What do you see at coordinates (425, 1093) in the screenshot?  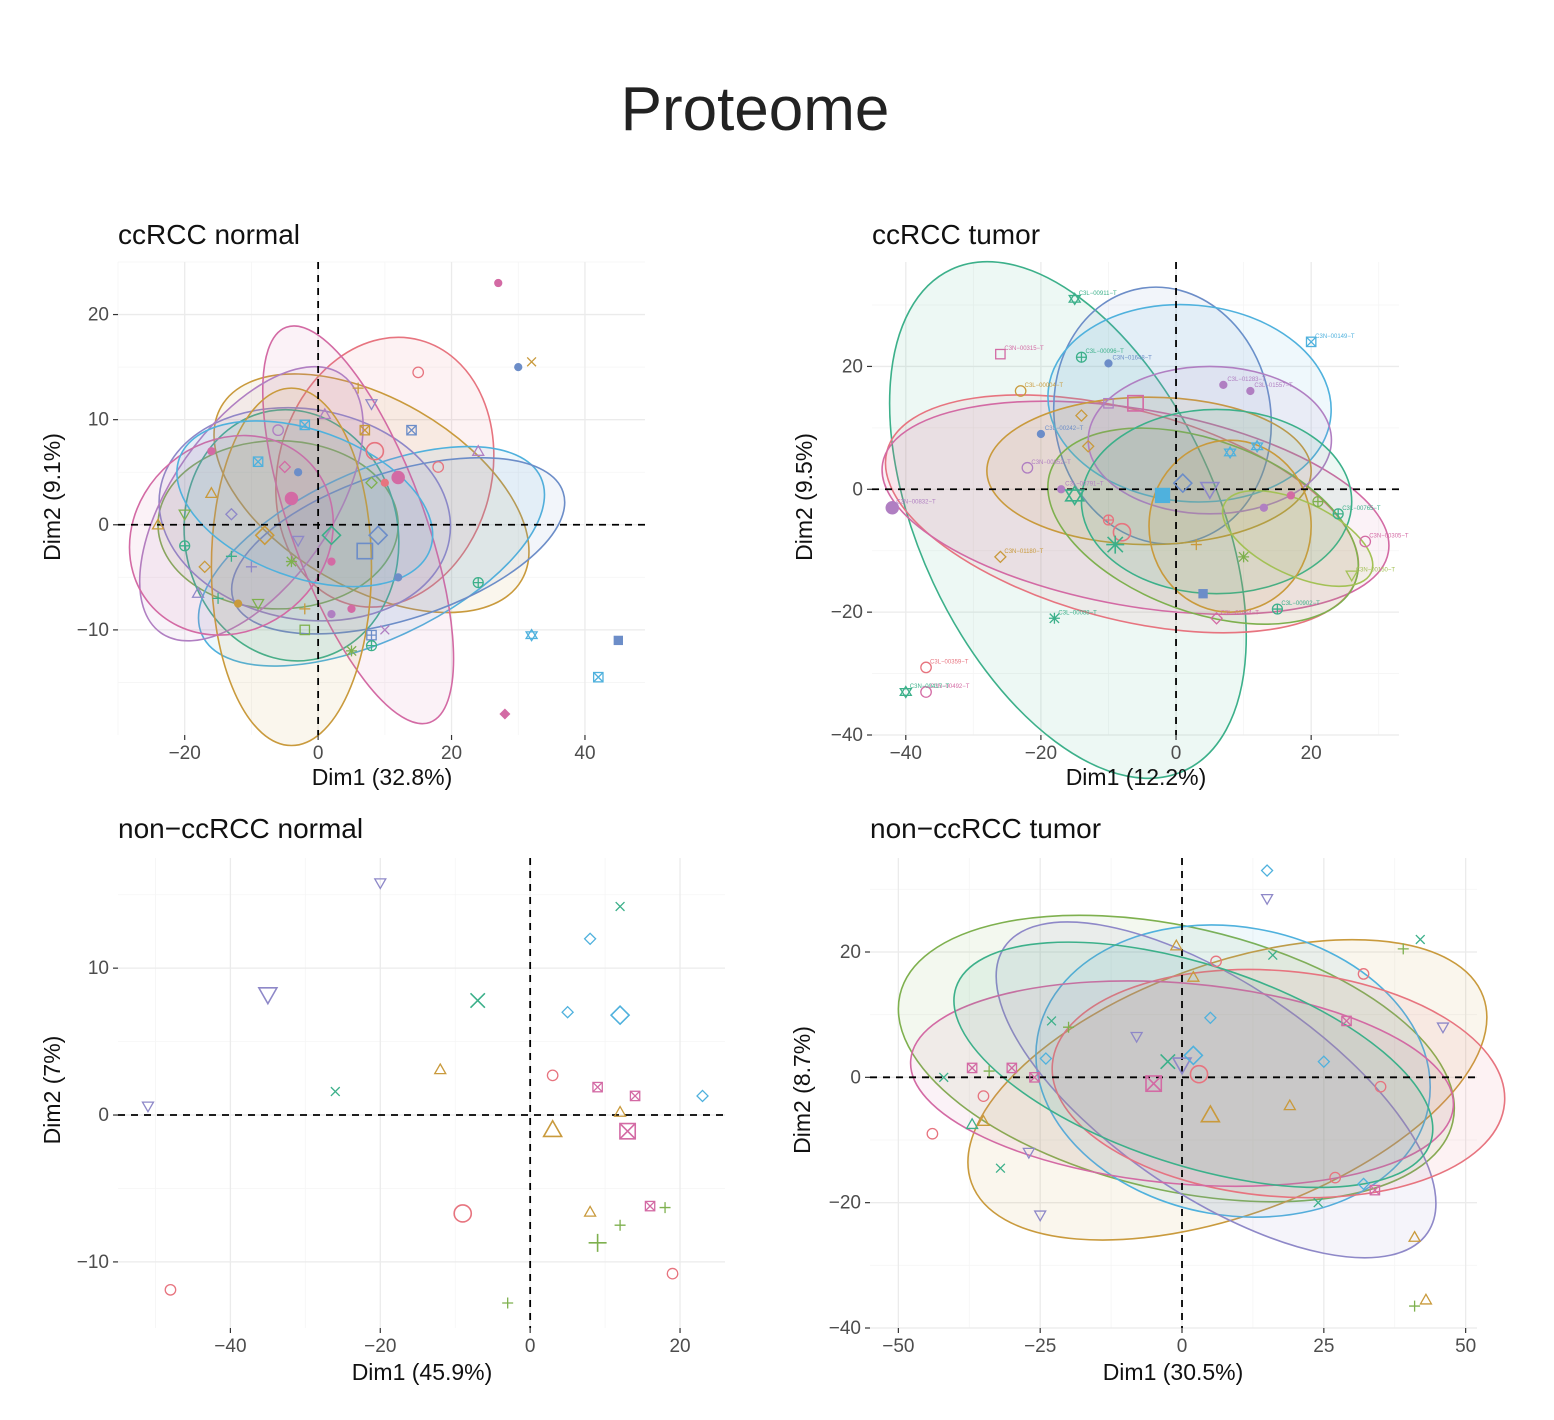 I see `data-points` at bounding box center [425, 1093].